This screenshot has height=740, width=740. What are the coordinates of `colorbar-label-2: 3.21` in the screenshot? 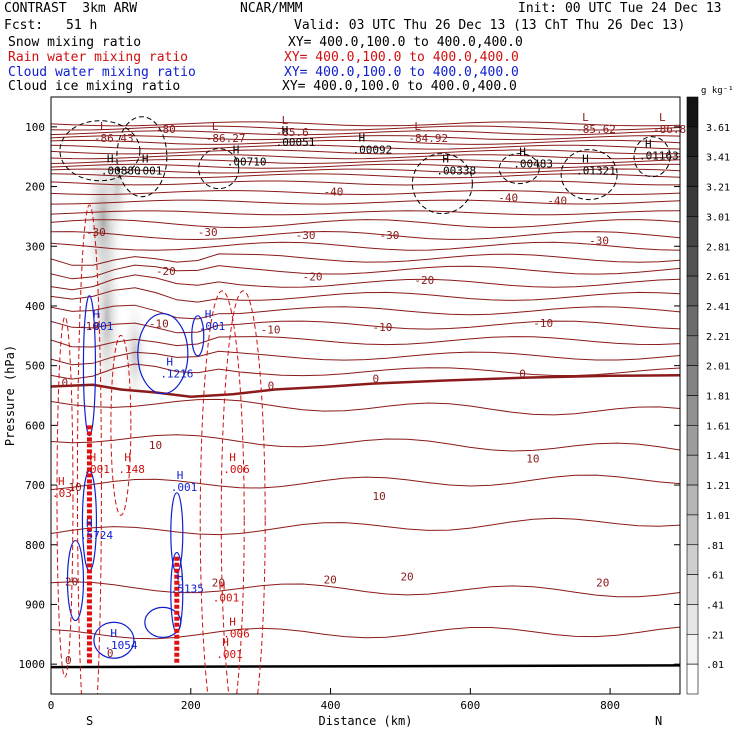 It's located at (718, 188).